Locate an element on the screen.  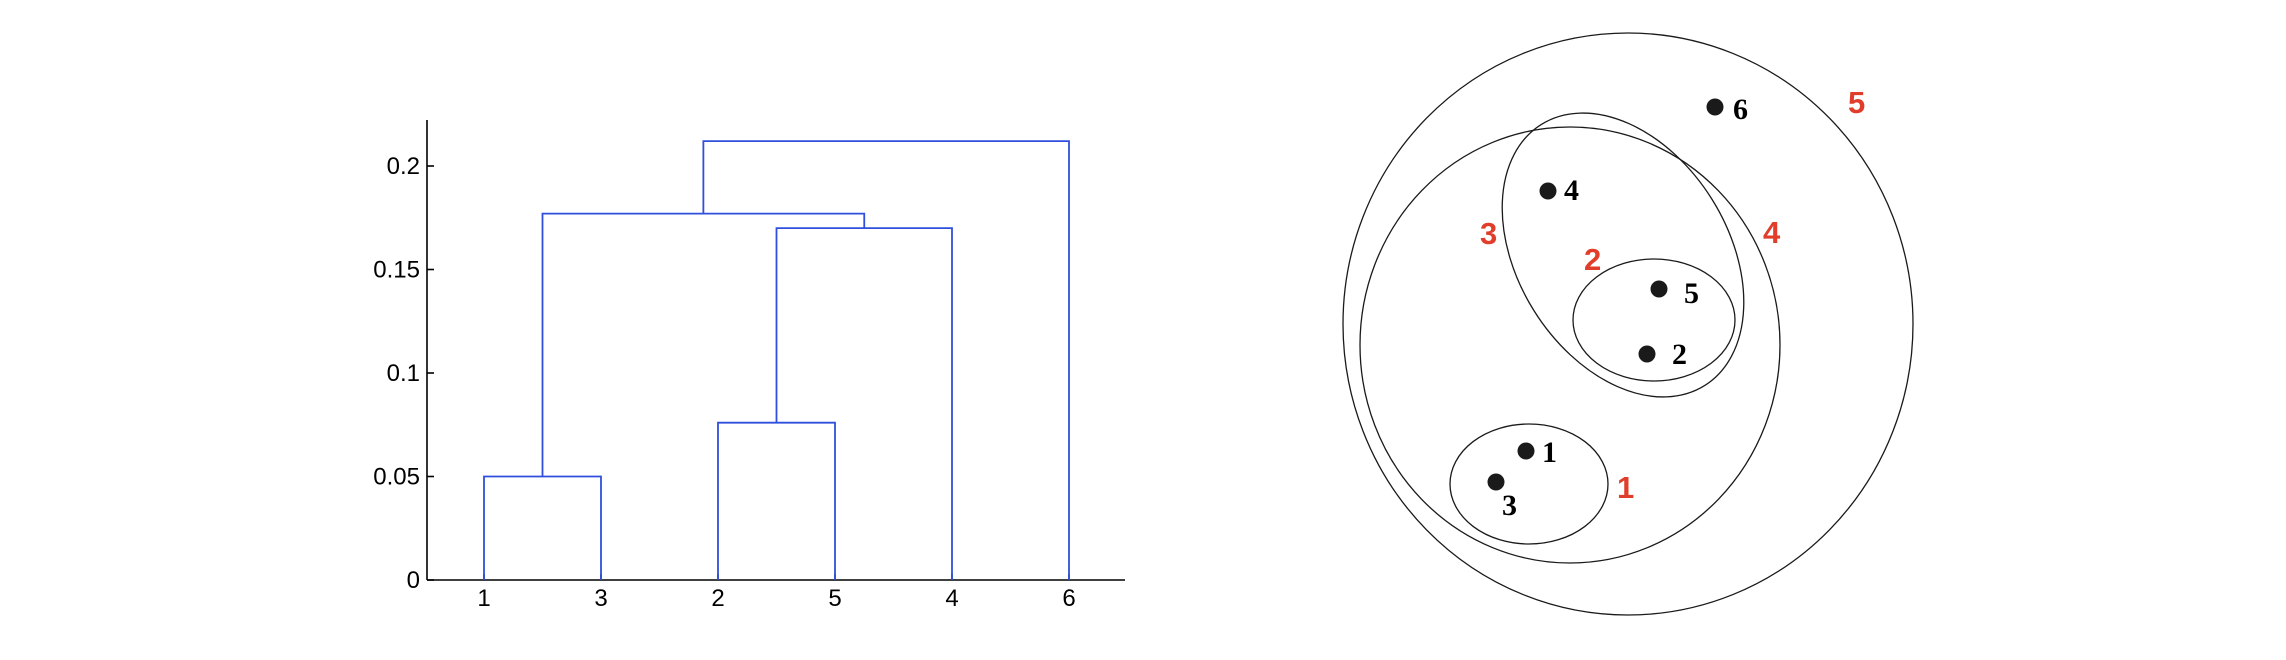
x-tick-label: 4 is located at coordinates (951, 598).